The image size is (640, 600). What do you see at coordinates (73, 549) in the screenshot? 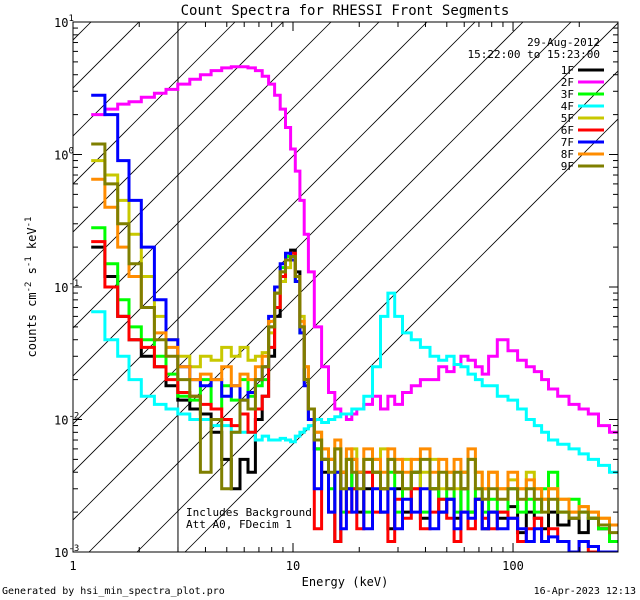
I see `y-tick-exponent: -3` at bounding box center [73, 549].